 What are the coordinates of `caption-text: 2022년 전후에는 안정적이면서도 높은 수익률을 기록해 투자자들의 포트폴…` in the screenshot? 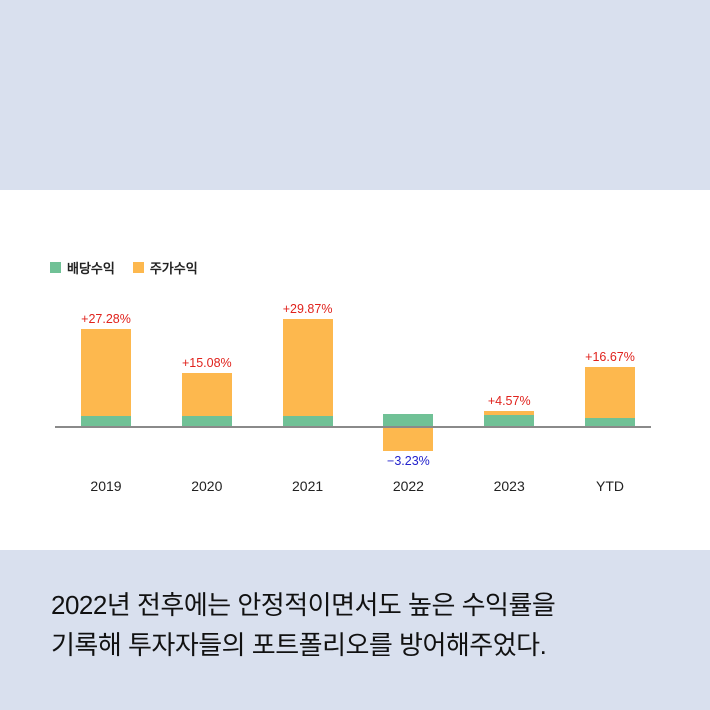 It's located at (303, 625).